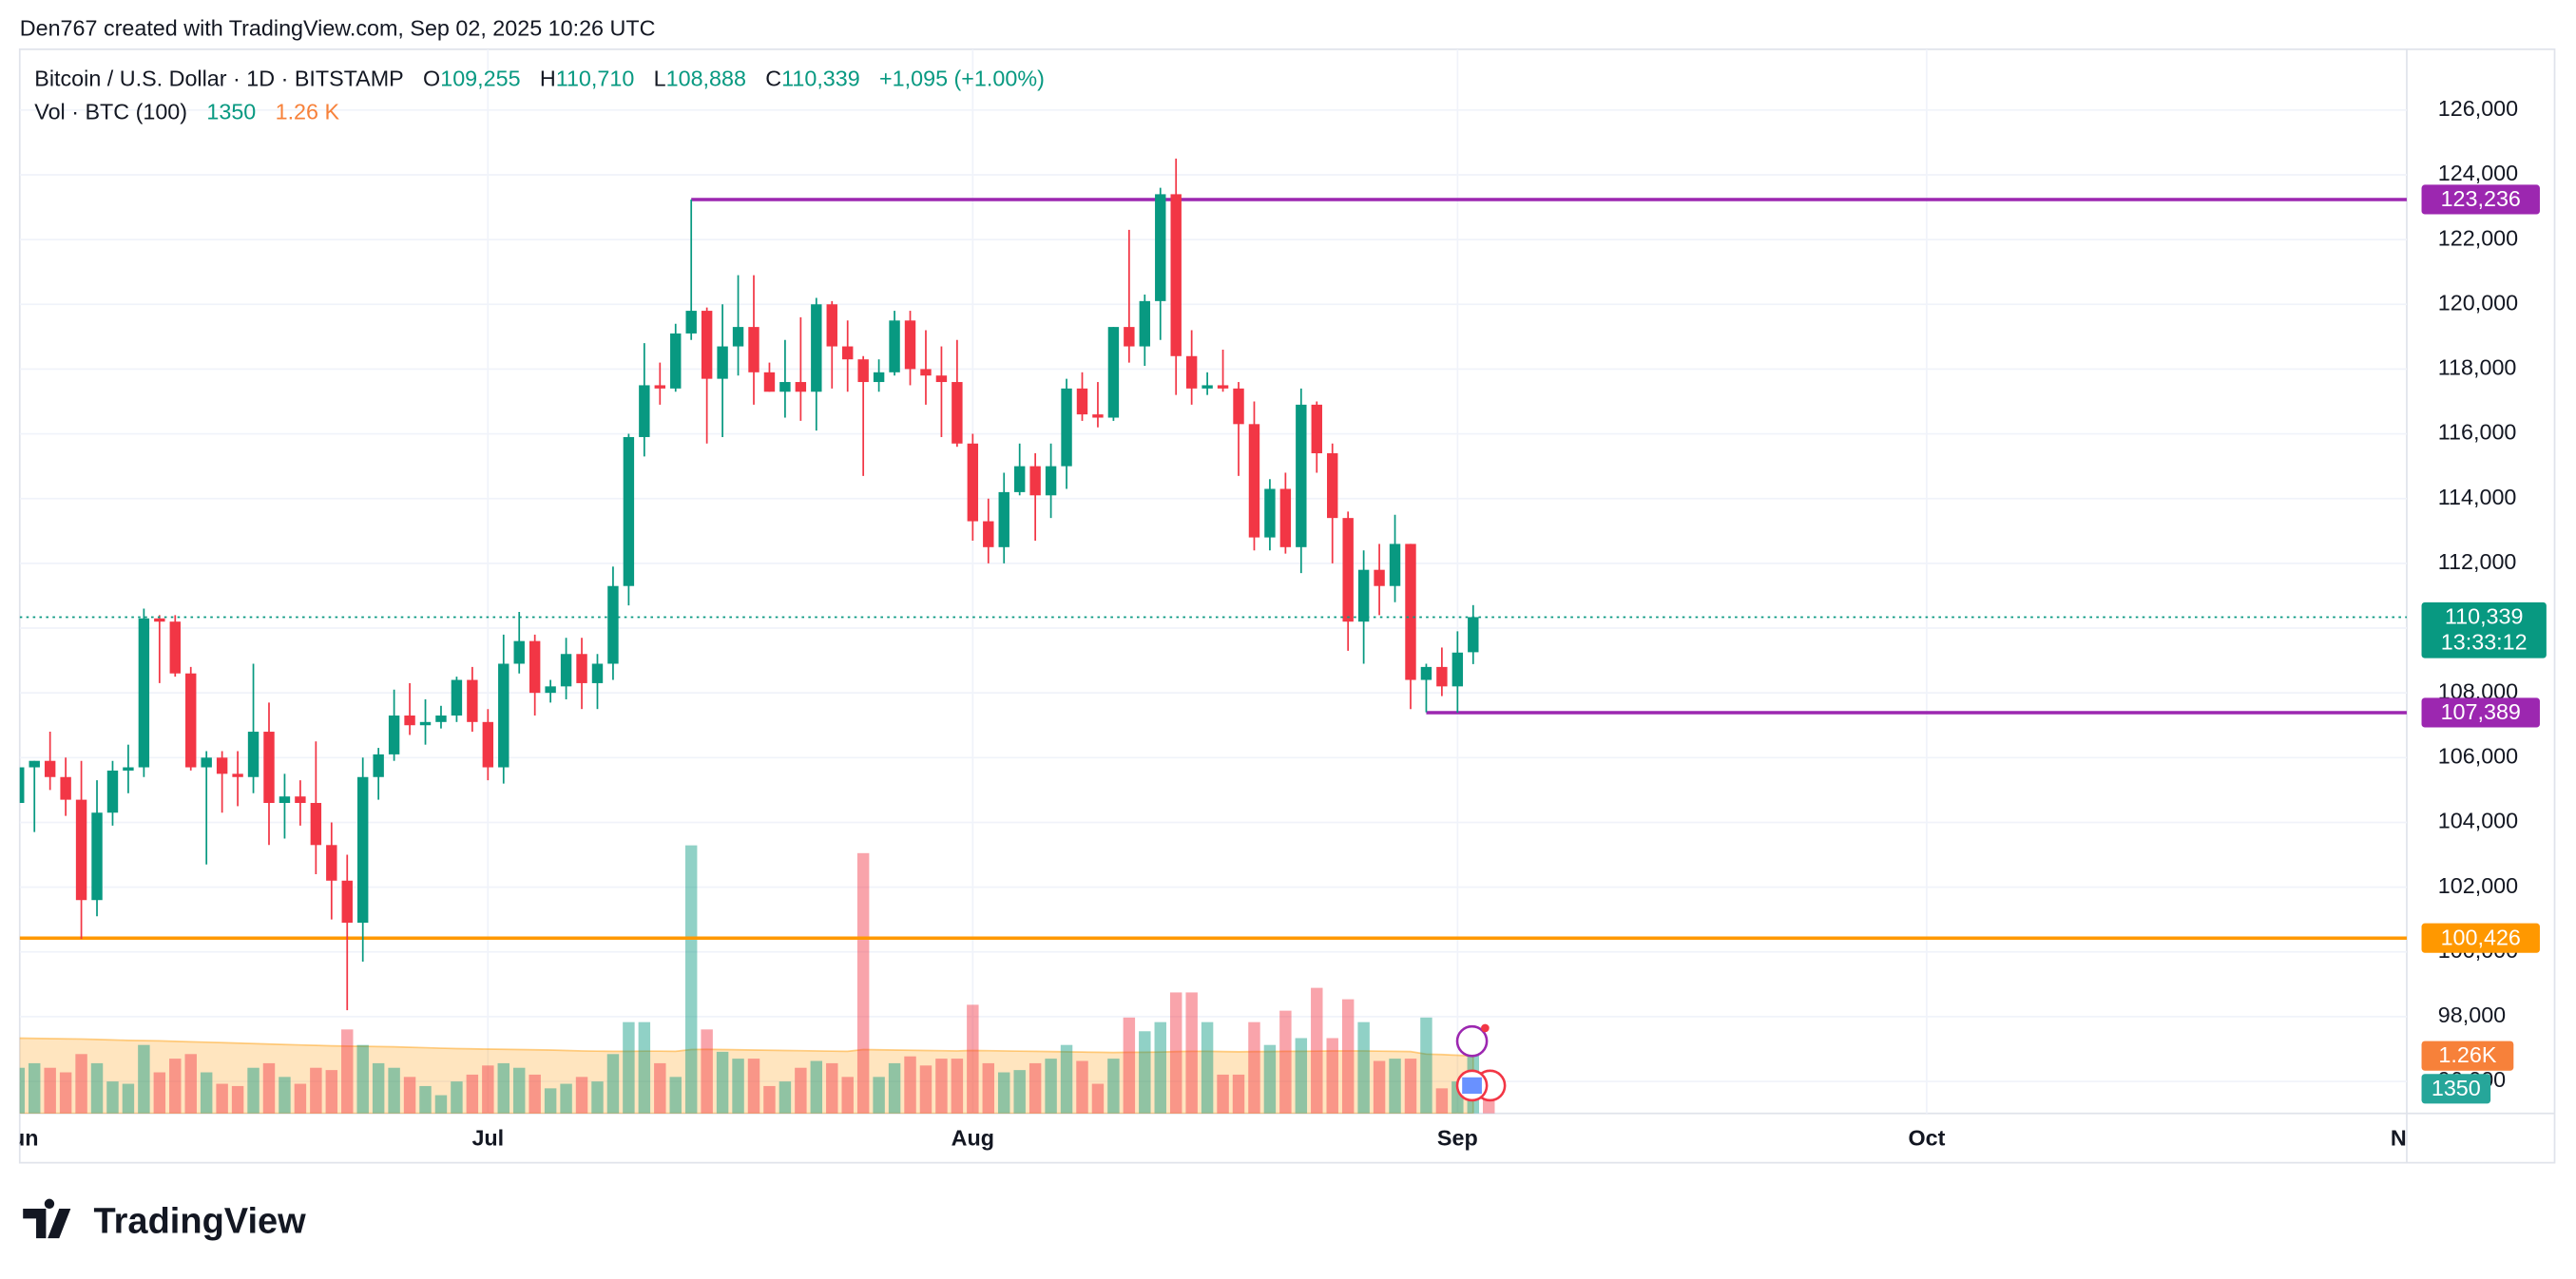 This screenshot has width=2576, height=1279. I want to click on price-label: 107,389, so click(2481, 711).